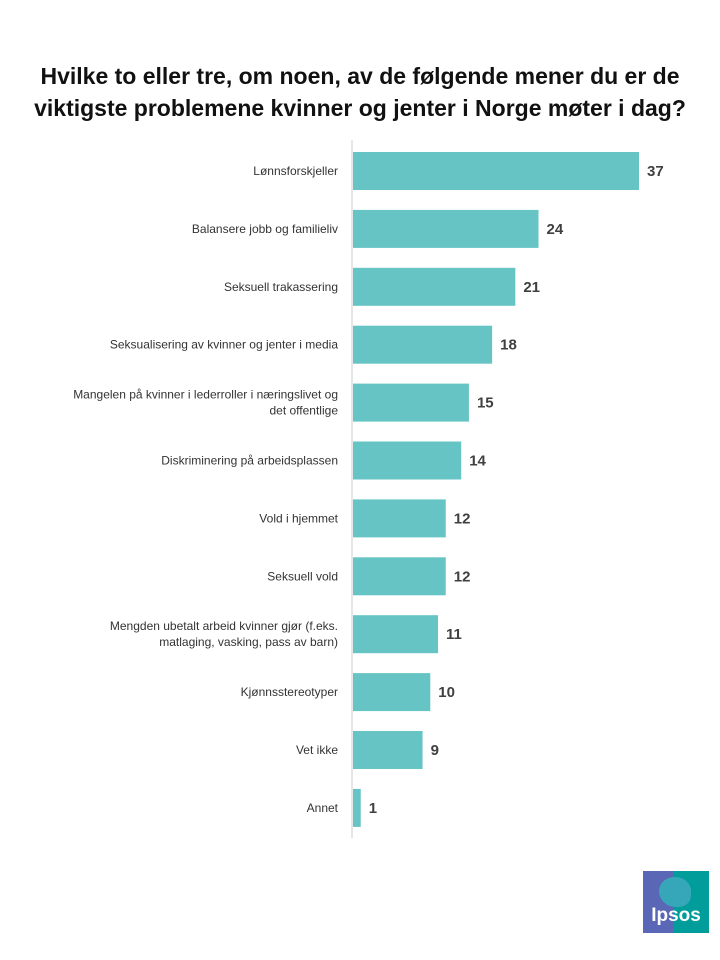 The image size is (720, 960). I want to click on data-label: 10, so click(446, 692).